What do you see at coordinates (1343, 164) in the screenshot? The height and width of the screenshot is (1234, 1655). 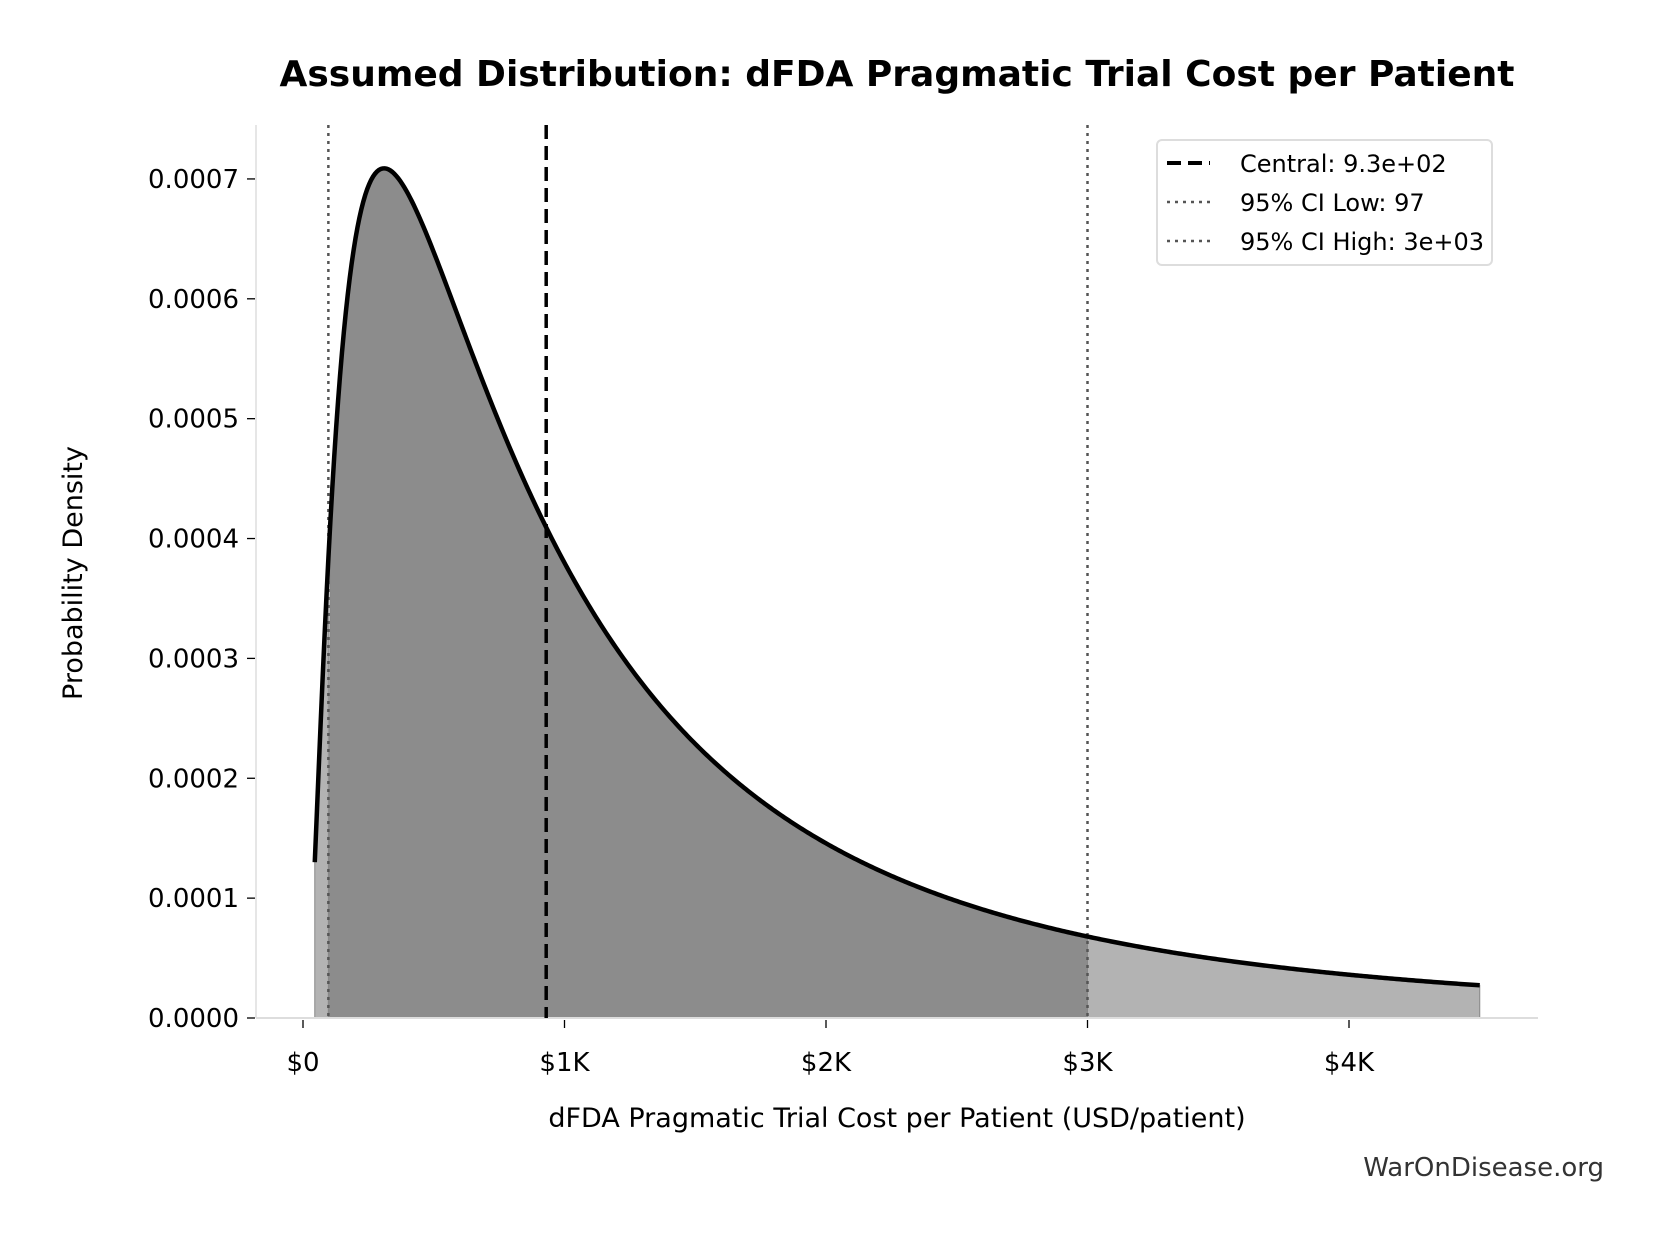 I see `legend-label: Central: 9.3e+02` at bounding box center [1343, 164].